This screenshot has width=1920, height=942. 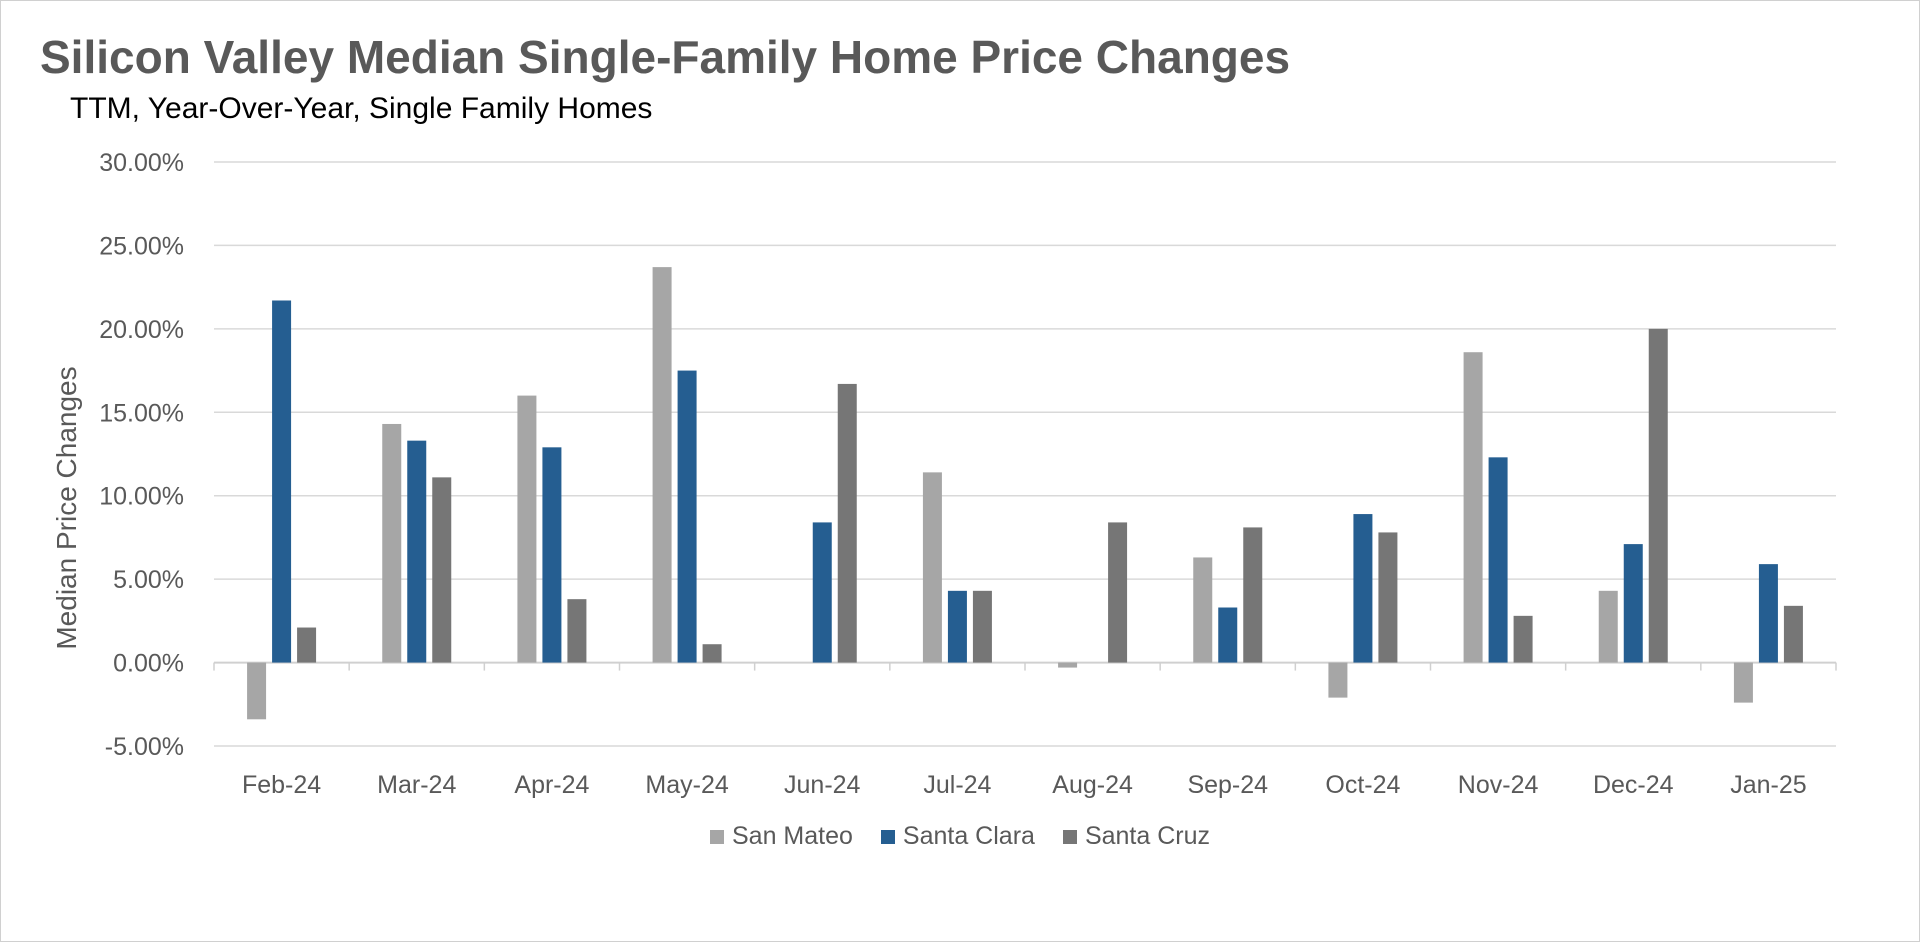 I want to click on legend-label: Santa Cruz, so click(x=1147, y=836).